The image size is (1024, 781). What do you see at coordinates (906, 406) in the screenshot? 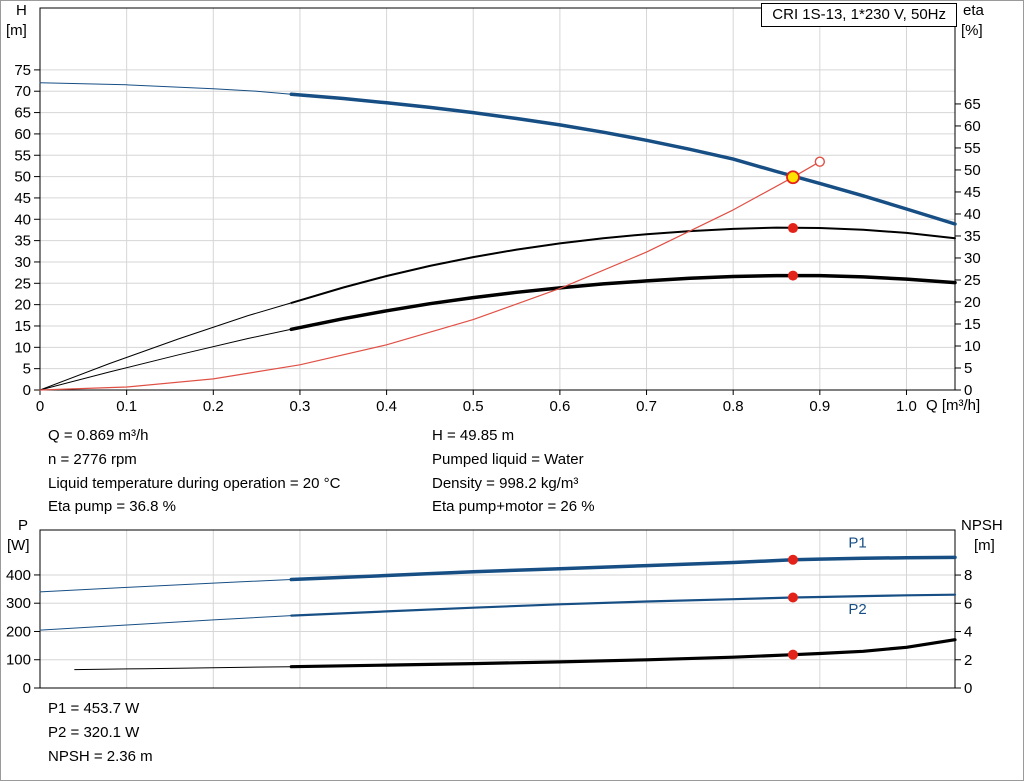
I see `x-axis-tick-label: 1.0` at bounding box center [906, 406].